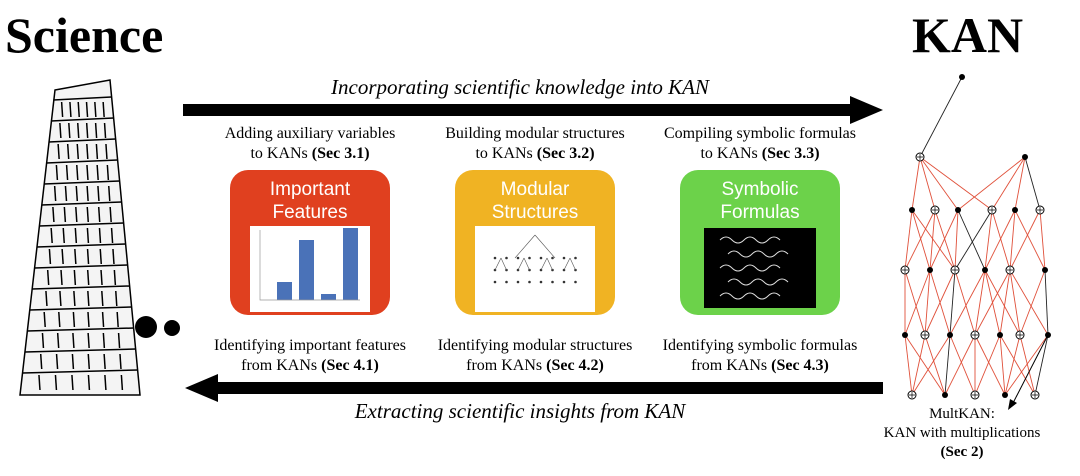 The height and width of the screenshot is (476, 1080). What do you see at coordinates (172, 328) in the screenshot?
I see `dot` at bounding box center [172, 328].